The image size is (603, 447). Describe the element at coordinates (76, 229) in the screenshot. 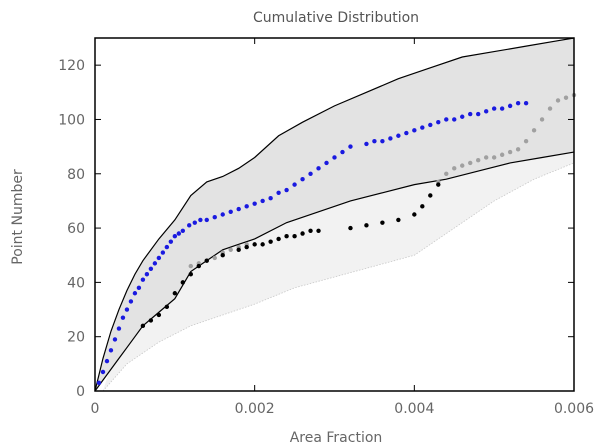

I see `y-tick-label: 60` at that location.